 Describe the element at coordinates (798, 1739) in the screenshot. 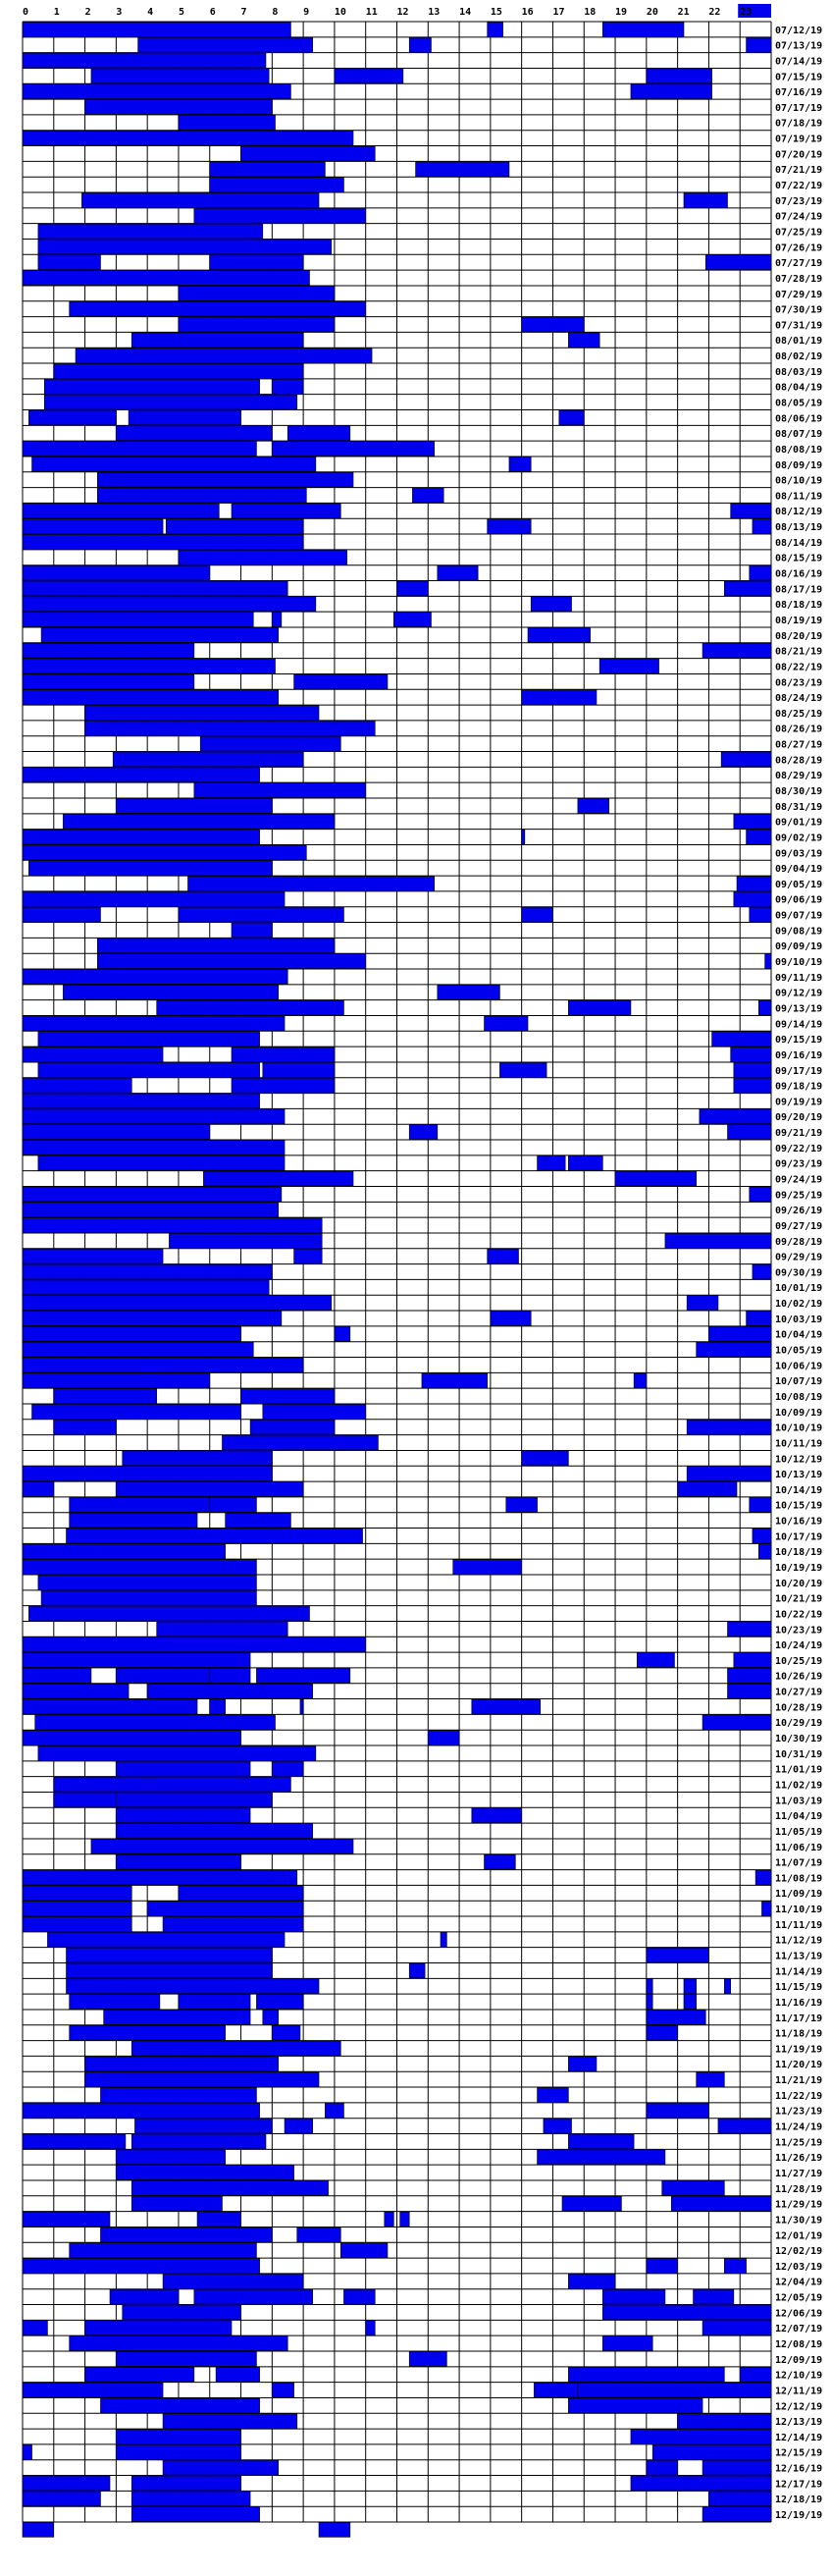

I see `date-label: 10/30/19` at that location.